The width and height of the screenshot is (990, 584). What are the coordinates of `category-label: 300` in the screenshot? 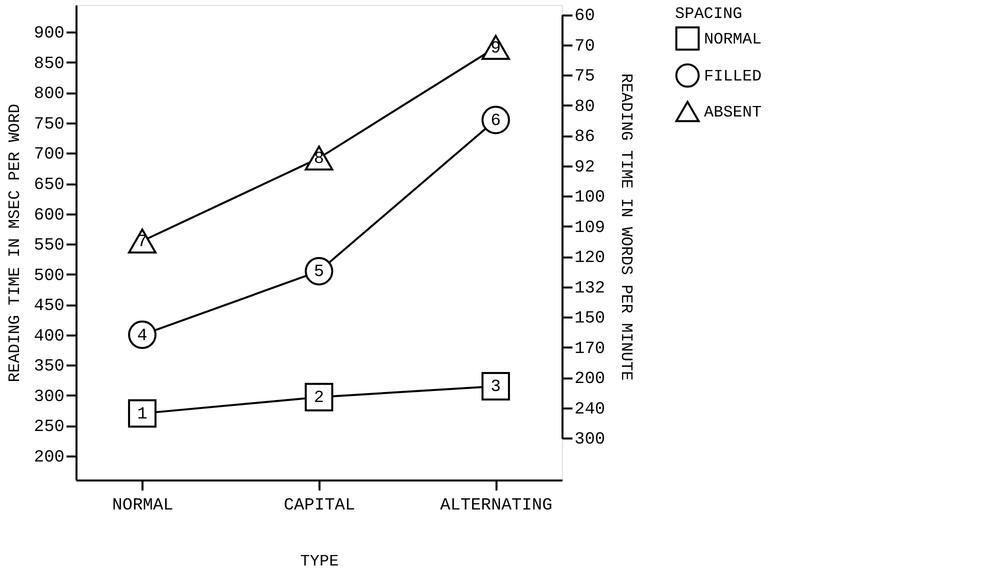 It's located at (590, 440).